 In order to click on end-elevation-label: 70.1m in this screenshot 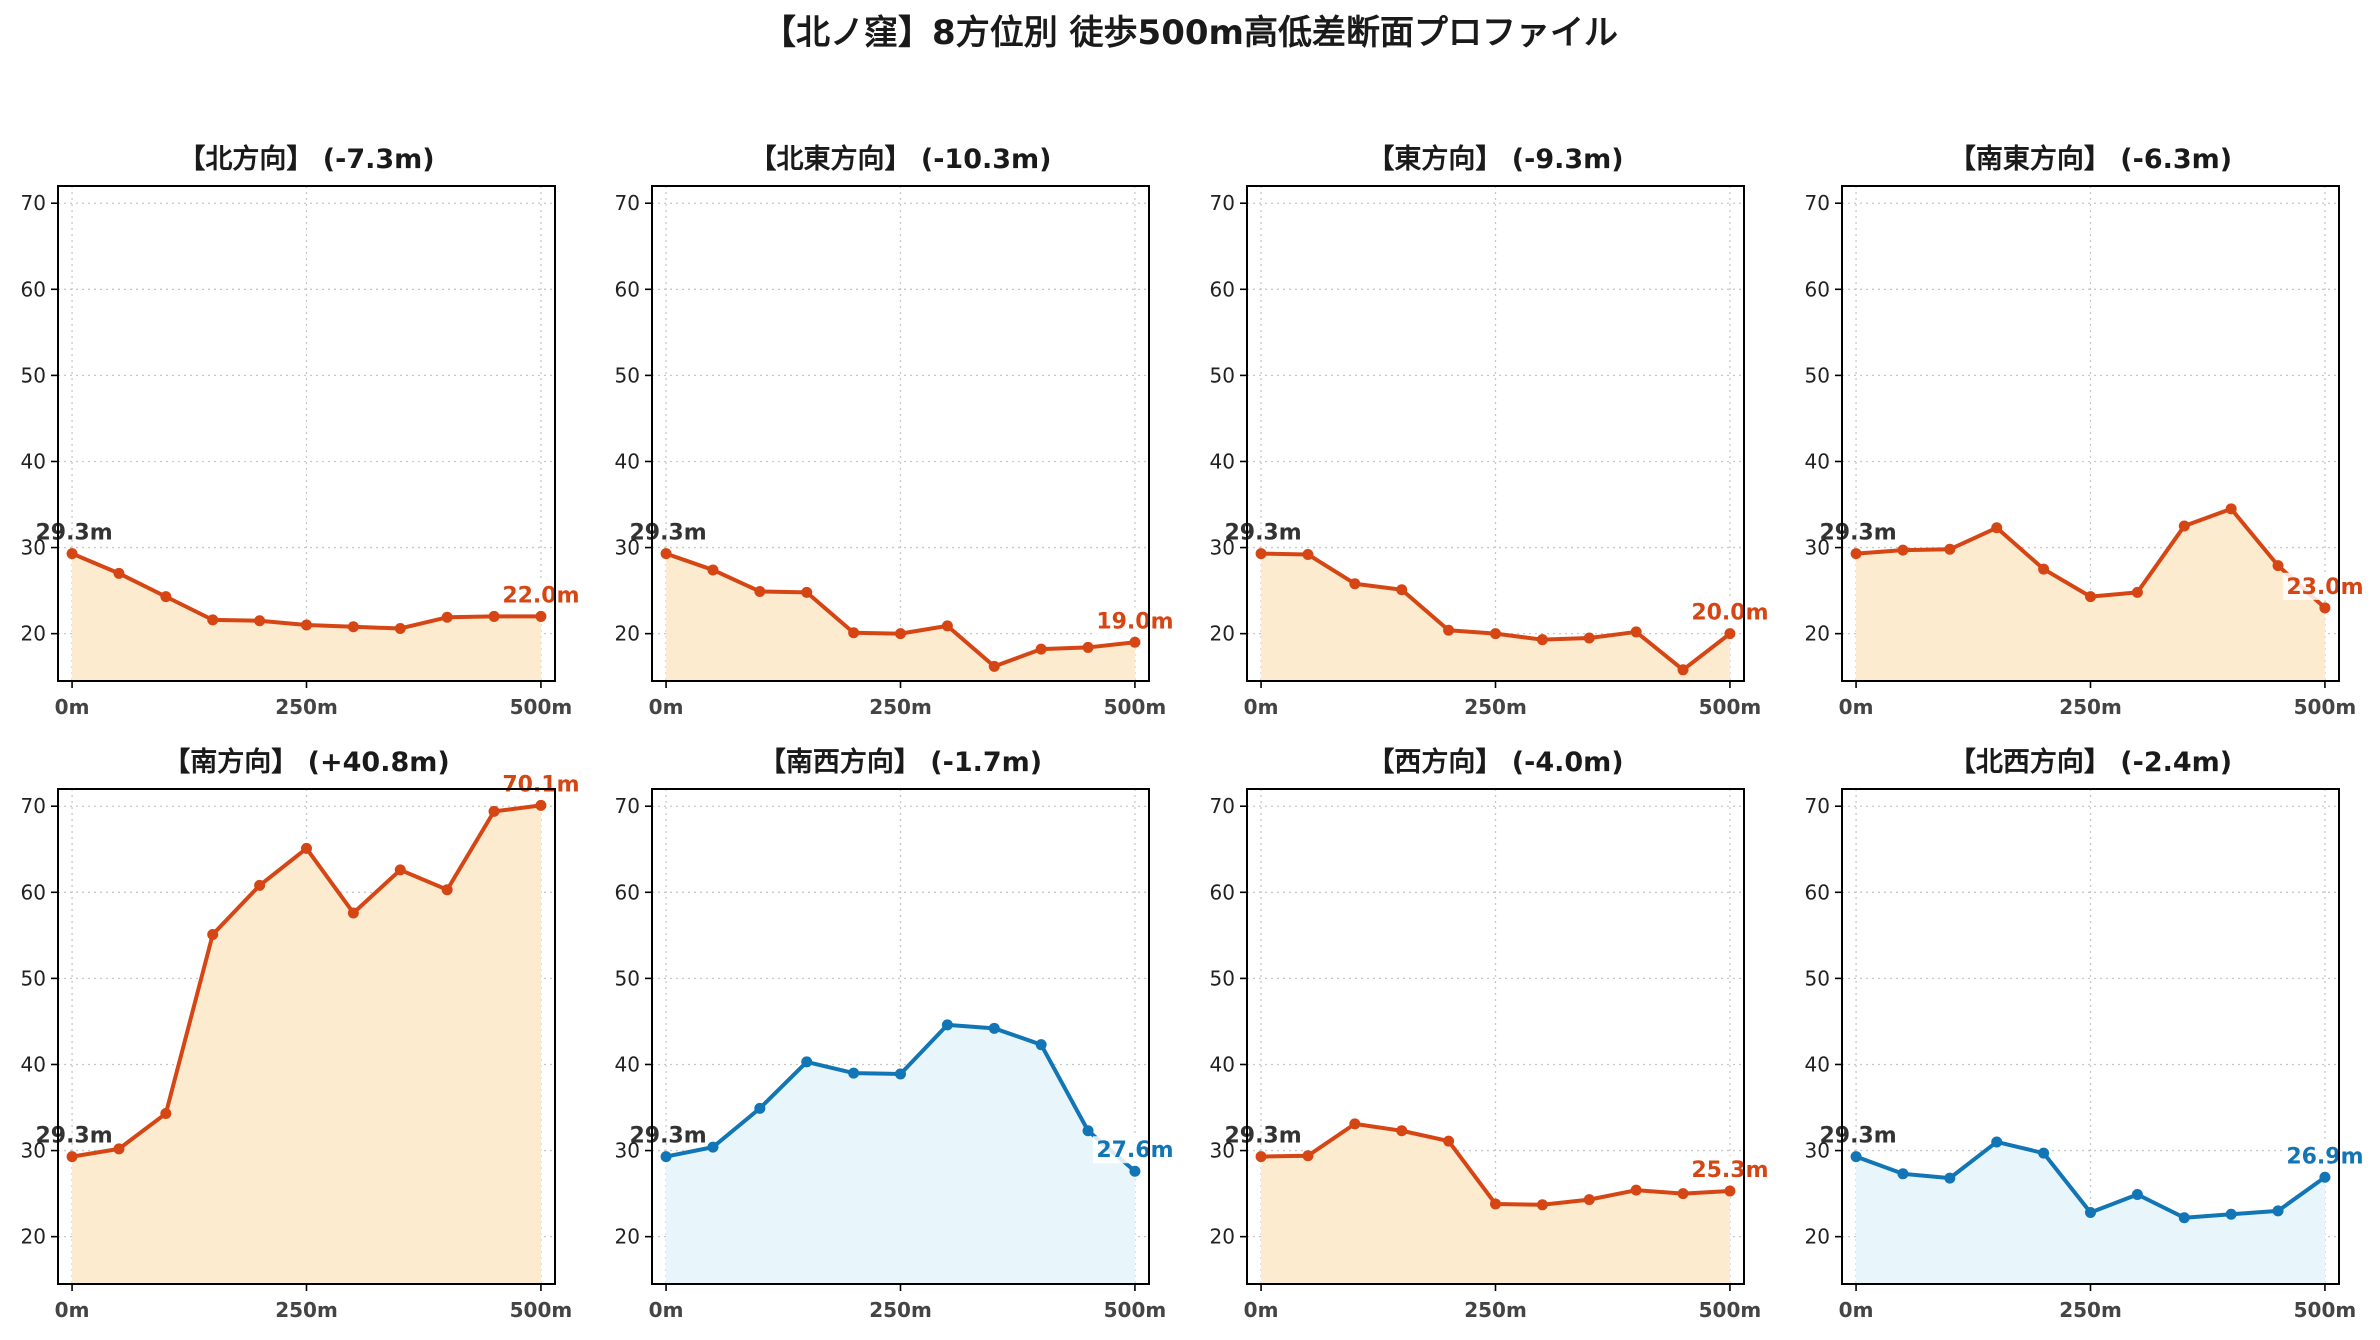, I will do `click(540, 784)`.